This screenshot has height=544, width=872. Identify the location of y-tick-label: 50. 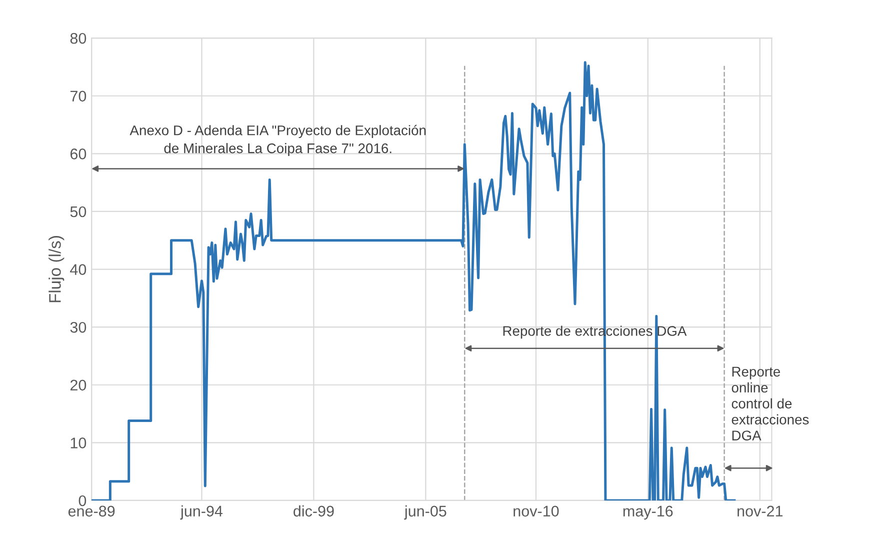
(78, 212).